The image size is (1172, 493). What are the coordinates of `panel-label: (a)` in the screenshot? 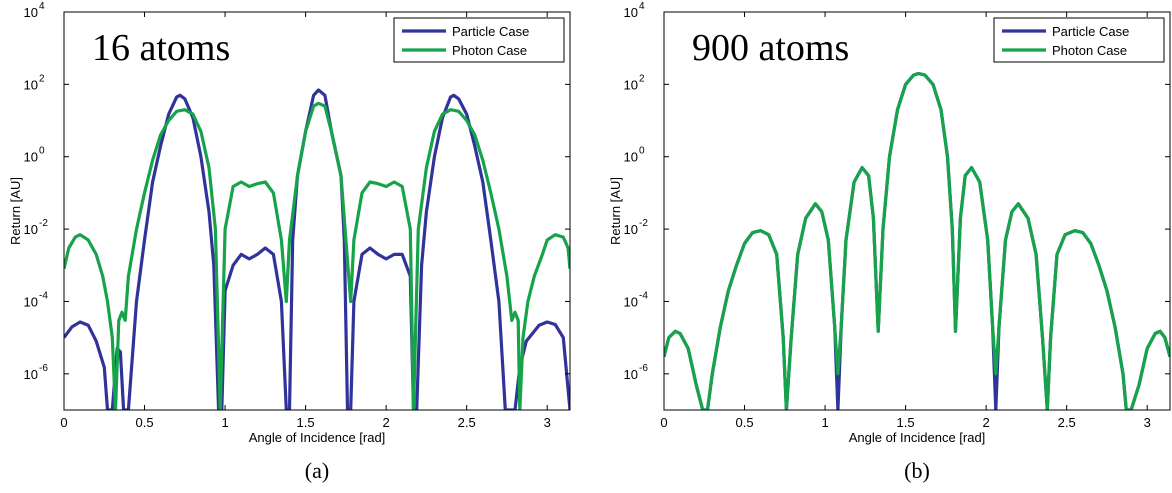 It's located at (317, 470).